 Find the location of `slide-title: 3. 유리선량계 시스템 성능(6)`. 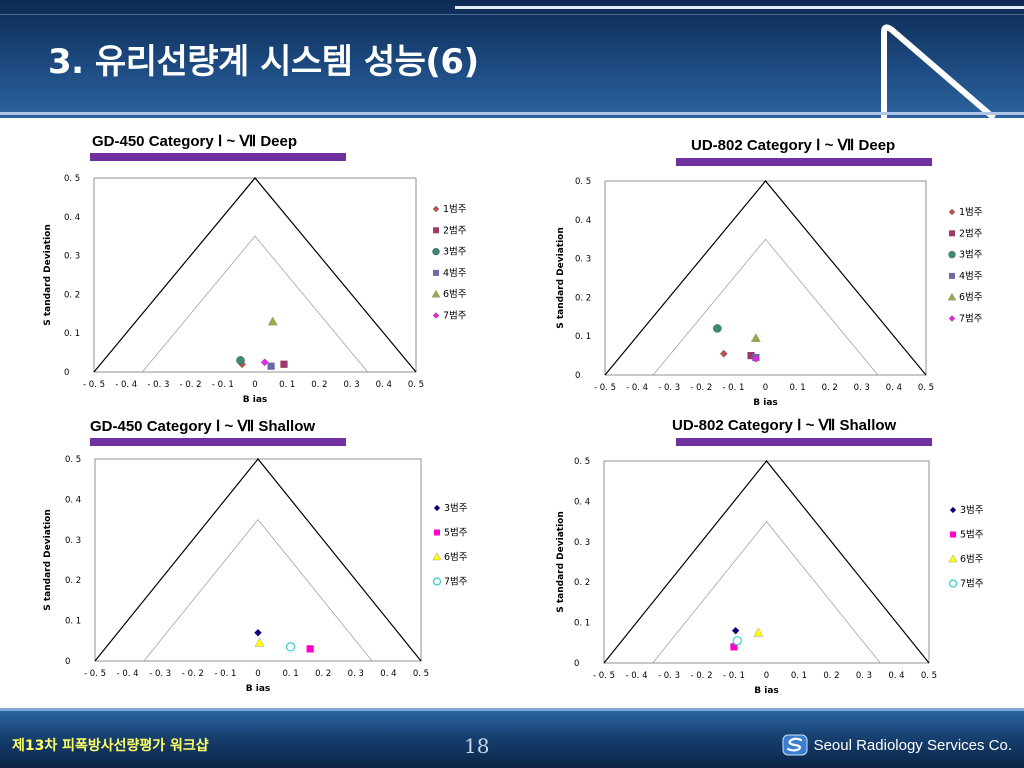

slide-title: 3. 유리선량계 시스템 성능(6) is located at coordinates (263, 62).